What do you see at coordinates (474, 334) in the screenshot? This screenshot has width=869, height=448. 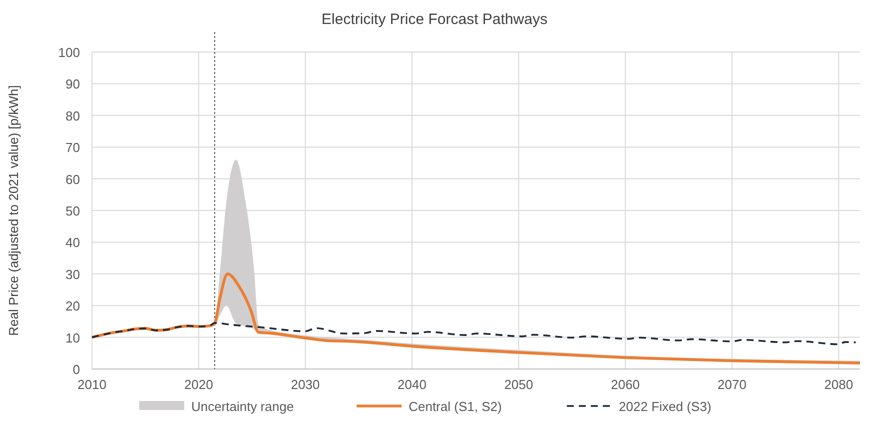 I see `line-series` at bounding box center [474, 334].